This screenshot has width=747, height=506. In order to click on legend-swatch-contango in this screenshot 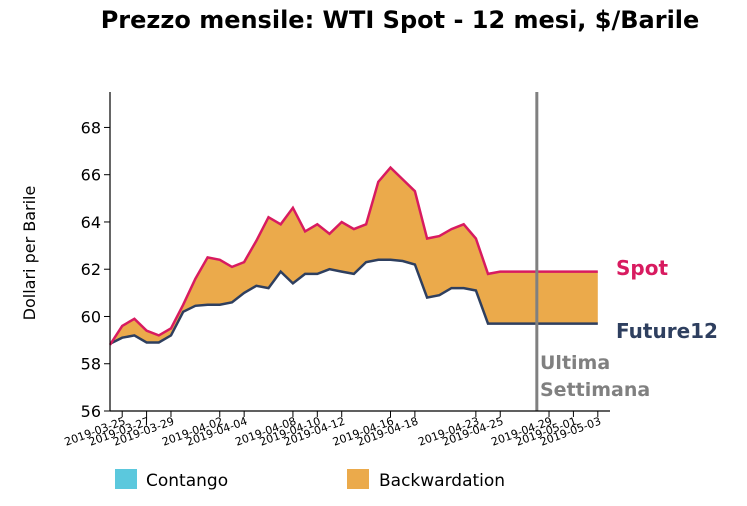, I will do `click(126, 479)`.